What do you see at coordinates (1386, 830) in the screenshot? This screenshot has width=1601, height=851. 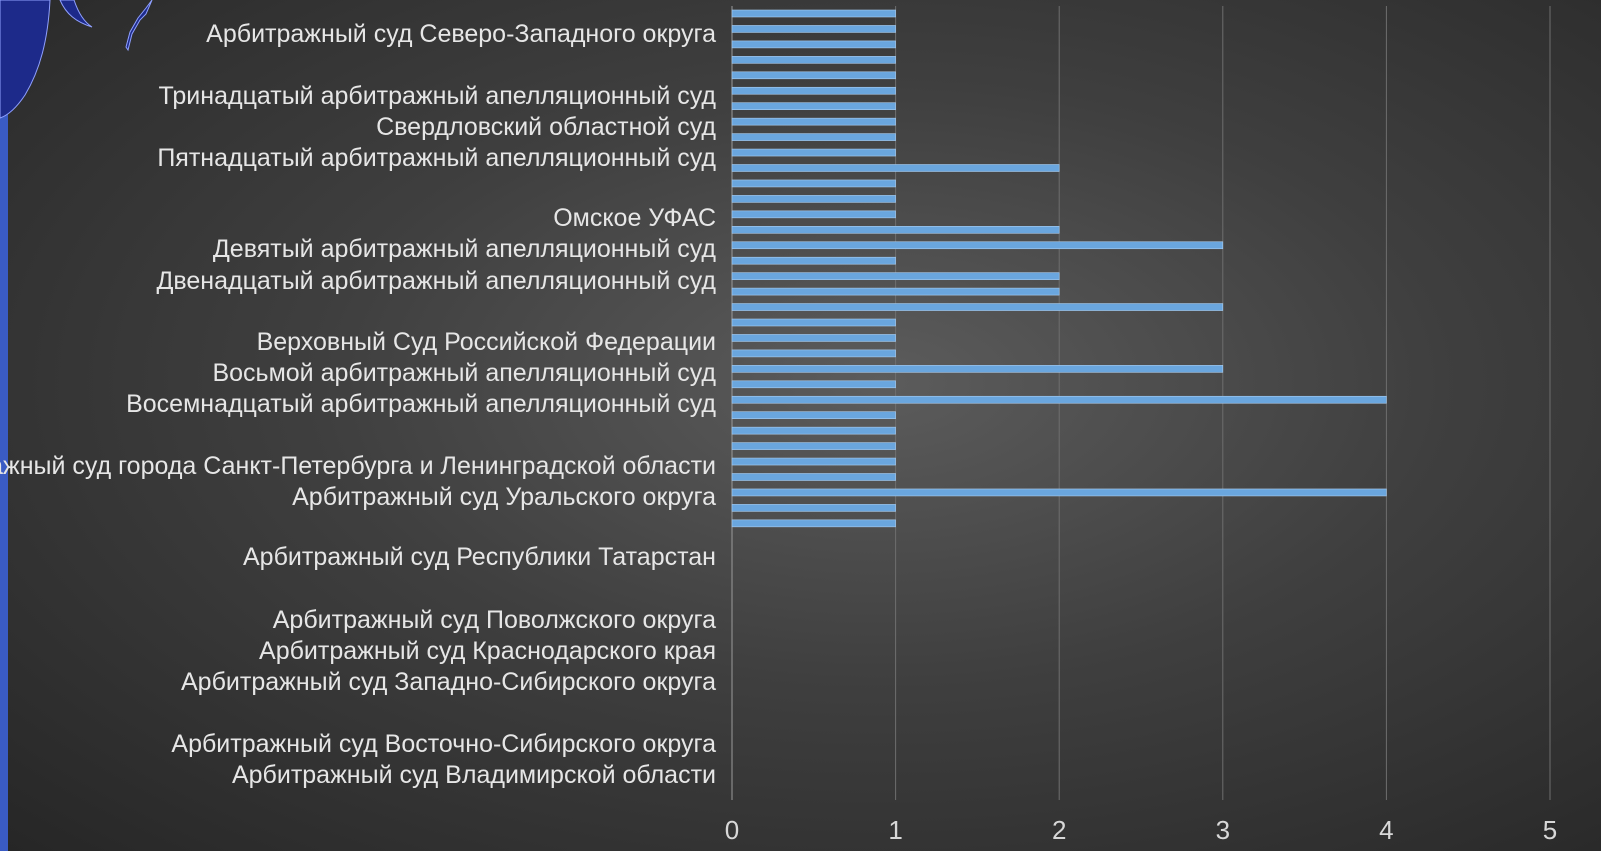 I see `x-tick-label: 4` at bounding box center [1386, 830].